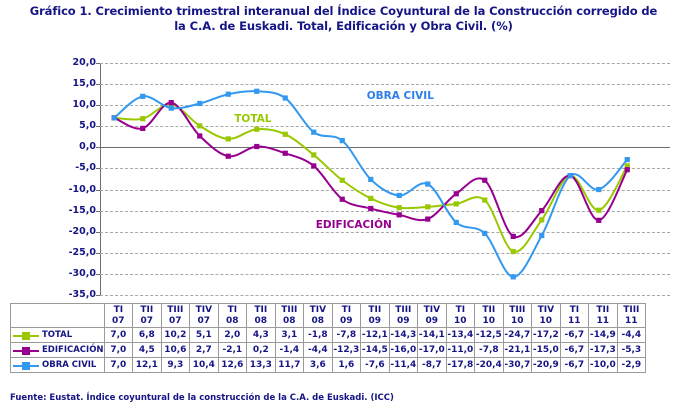 The height and width of the screenshot is (416, 687). I want to click on table-cell-value: -30,7, so click(517, 365).